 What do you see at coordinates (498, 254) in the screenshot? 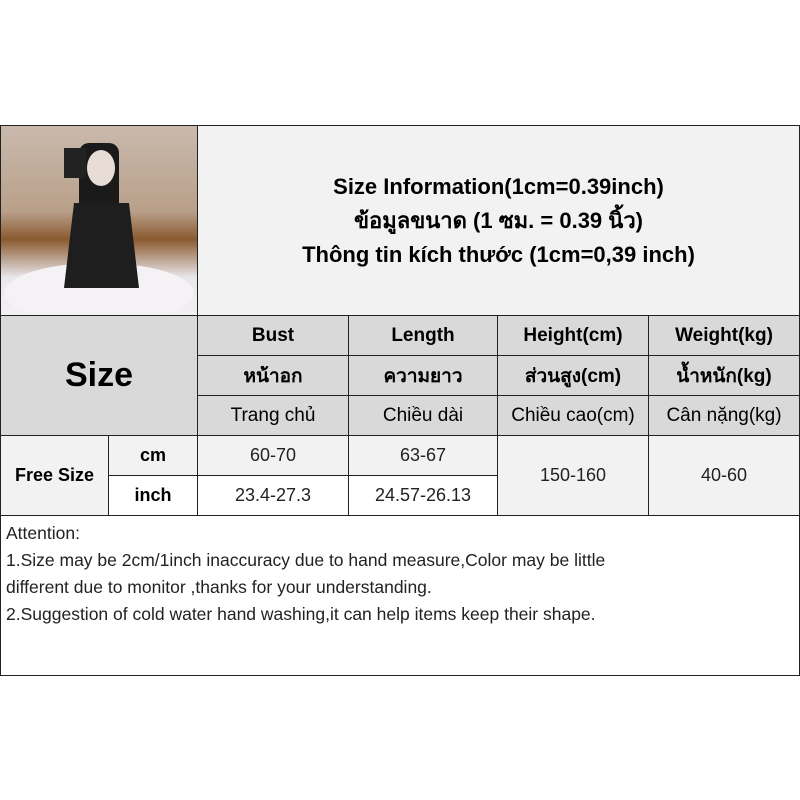
I see `title-vietnamese: Thông tin kích thước (1cm=0,39 inch)` at bounding box center [498, 254].